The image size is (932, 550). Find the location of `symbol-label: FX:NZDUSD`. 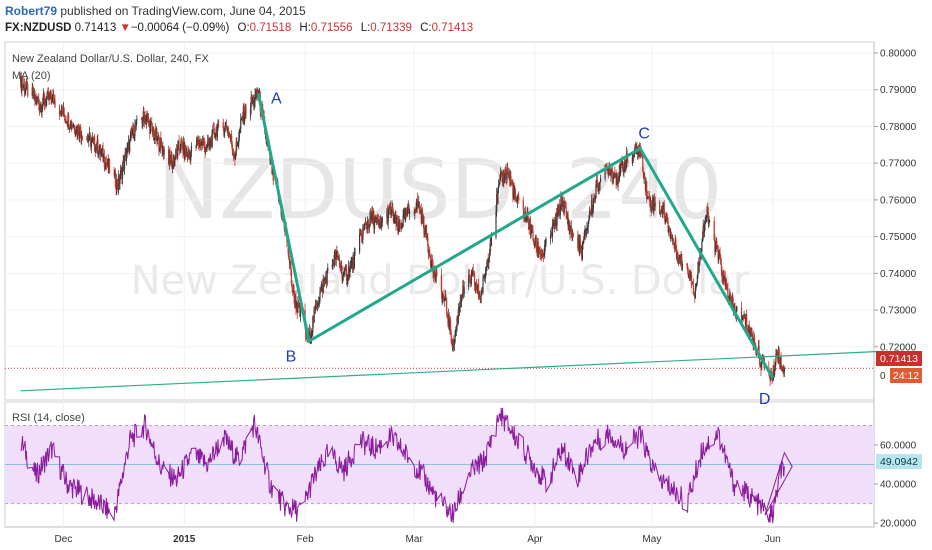

symbol-label: FX:NZDUSD is located at coordinates (38, 28).